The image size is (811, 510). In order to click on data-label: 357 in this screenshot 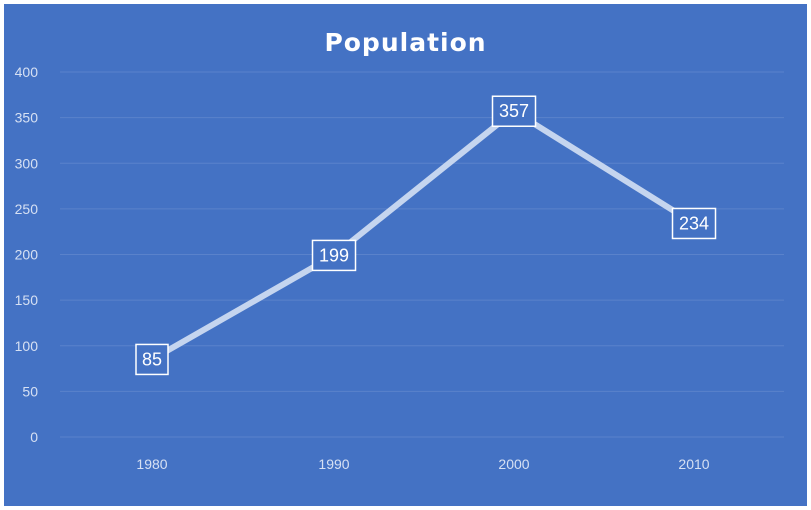, I will do `click(514, 111)`.